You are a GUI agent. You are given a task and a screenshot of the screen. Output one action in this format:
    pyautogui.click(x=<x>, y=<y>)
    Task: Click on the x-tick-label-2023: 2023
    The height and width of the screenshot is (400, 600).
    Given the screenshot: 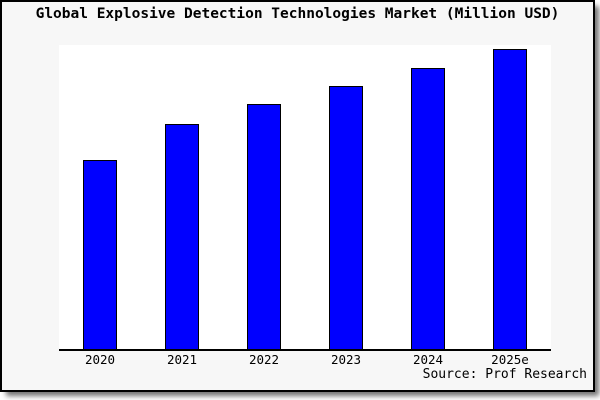 What is the action you would take?
    pyautogui.click(x=346, y=359)
    